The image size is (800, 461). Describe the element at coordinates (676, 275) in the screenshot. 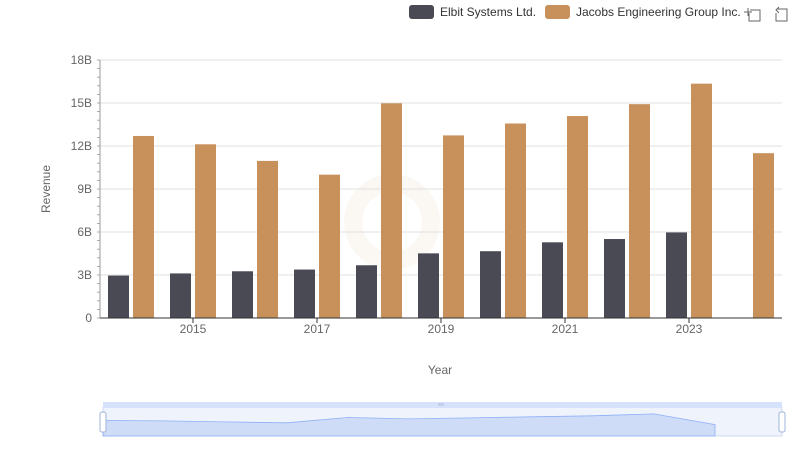

I see `bar-elbit-2023` at that location.